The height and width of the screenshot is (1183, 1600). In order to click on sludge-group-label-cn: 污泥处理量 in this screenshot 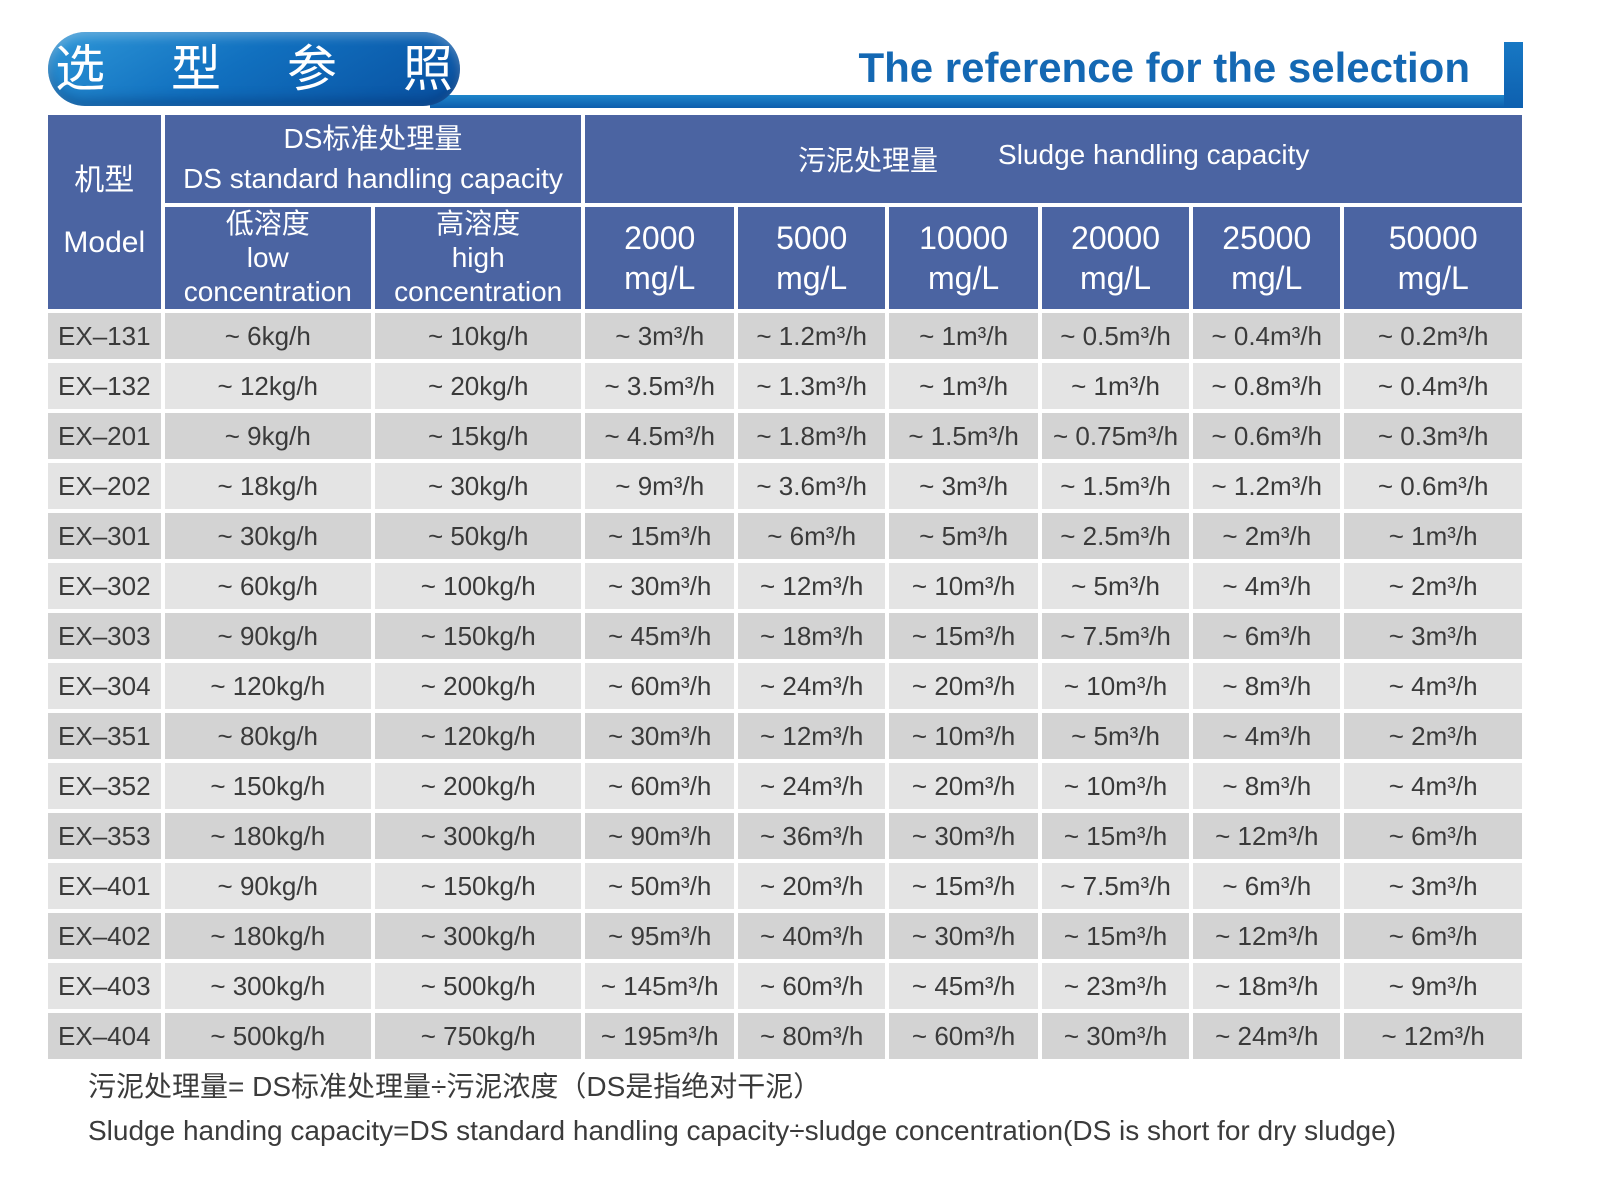, I will do `click(868, 160)`.